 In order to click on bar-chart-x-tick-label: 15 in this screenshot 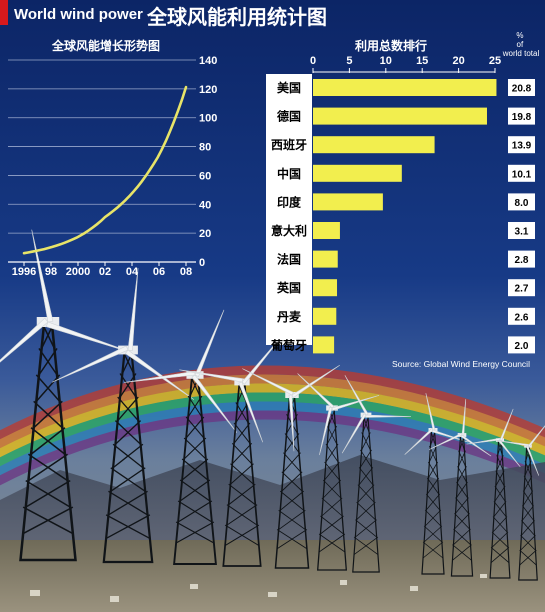, I will do `click(422, 61)`.